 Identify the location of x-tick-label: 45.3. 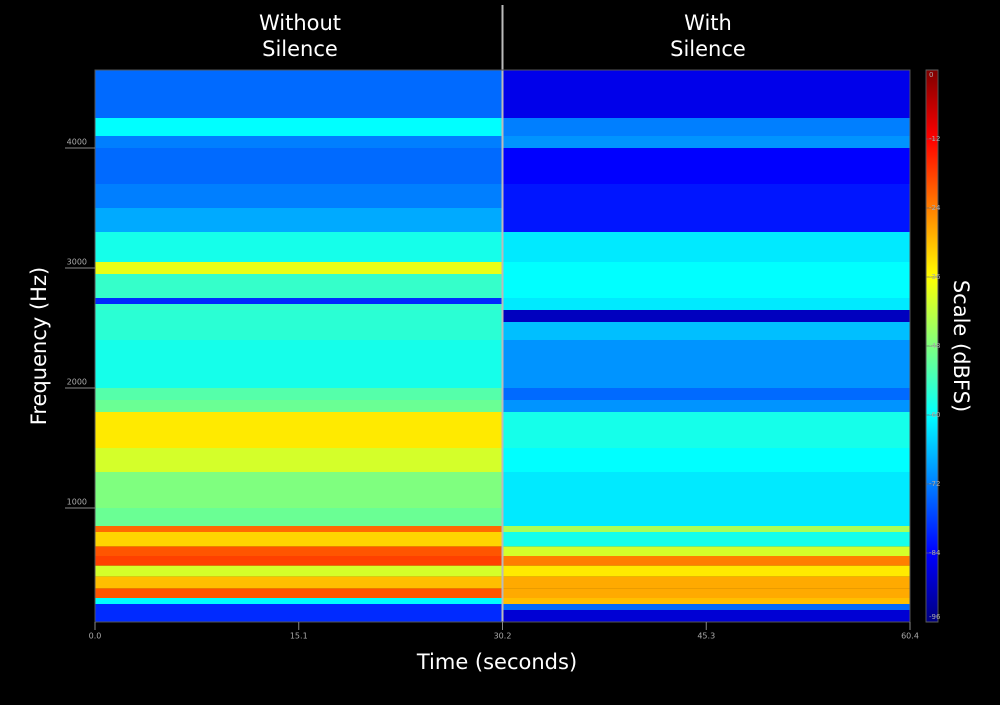
(706, 636).